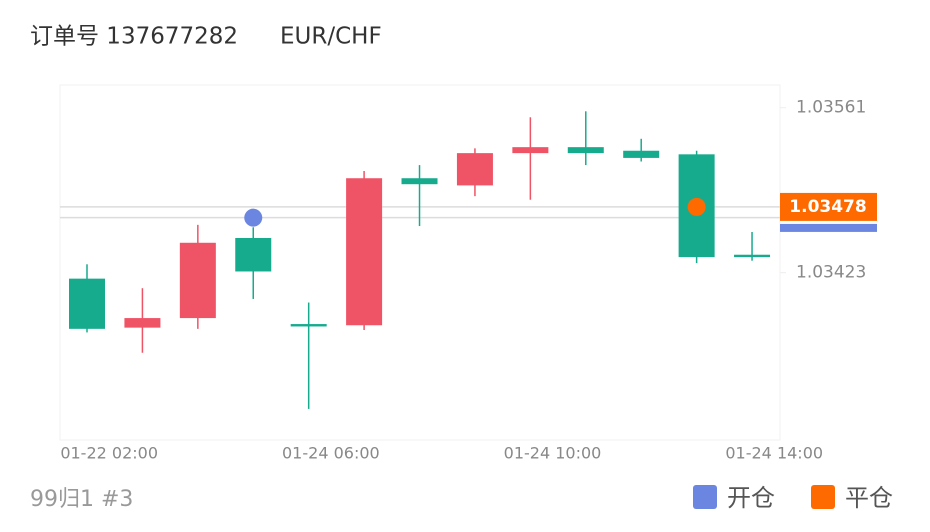 The image size is (930, 532). Describe the element at coordinates (869, 498) in the screenshot. I see `legend-label: 平仓` at that location.